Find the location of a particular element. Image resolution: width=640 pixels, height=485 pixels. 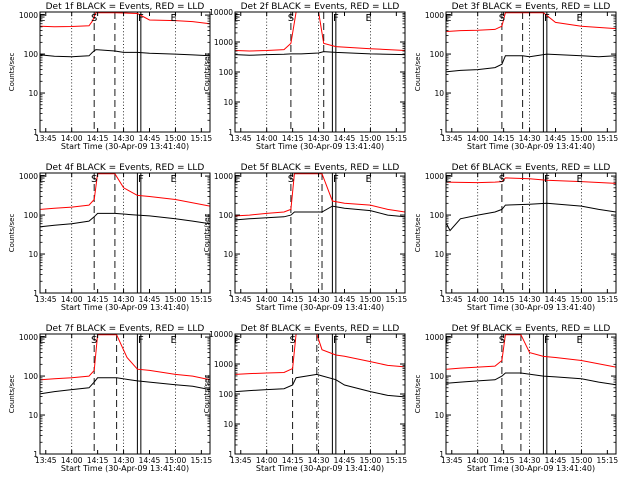

panel-title: Det 7f BLACK = Events, RED = LLD is located at coordinates (125, 329).